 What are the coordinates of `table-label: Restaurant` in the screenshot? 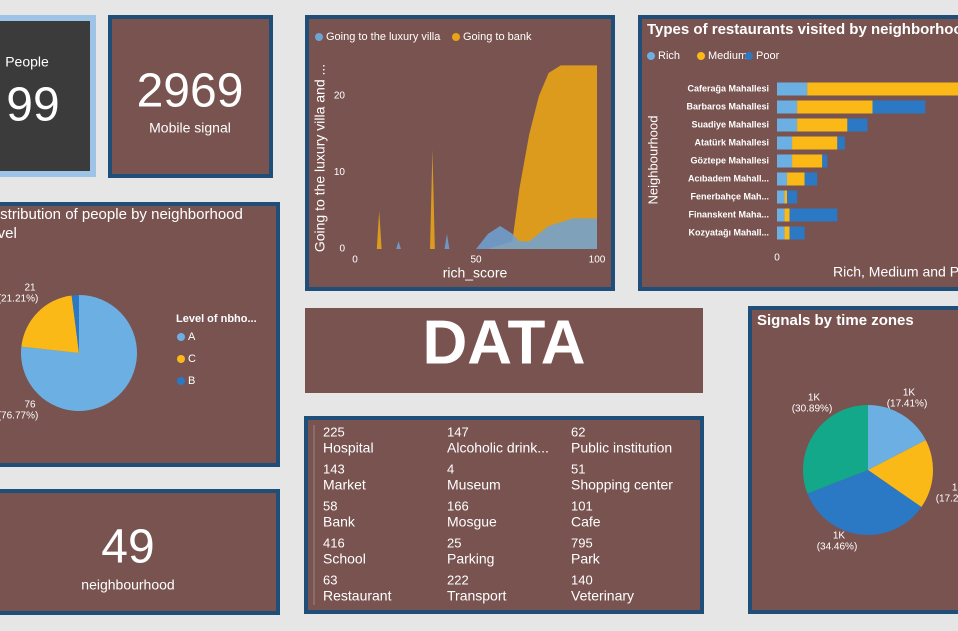 It's located at (357, 596).